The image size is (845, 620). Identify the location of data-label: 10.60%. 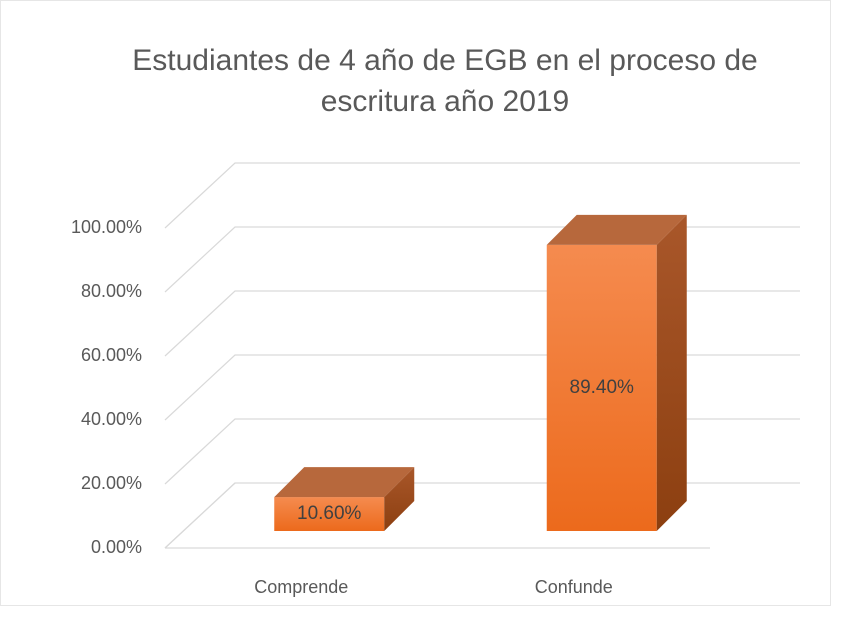
(329, 513).